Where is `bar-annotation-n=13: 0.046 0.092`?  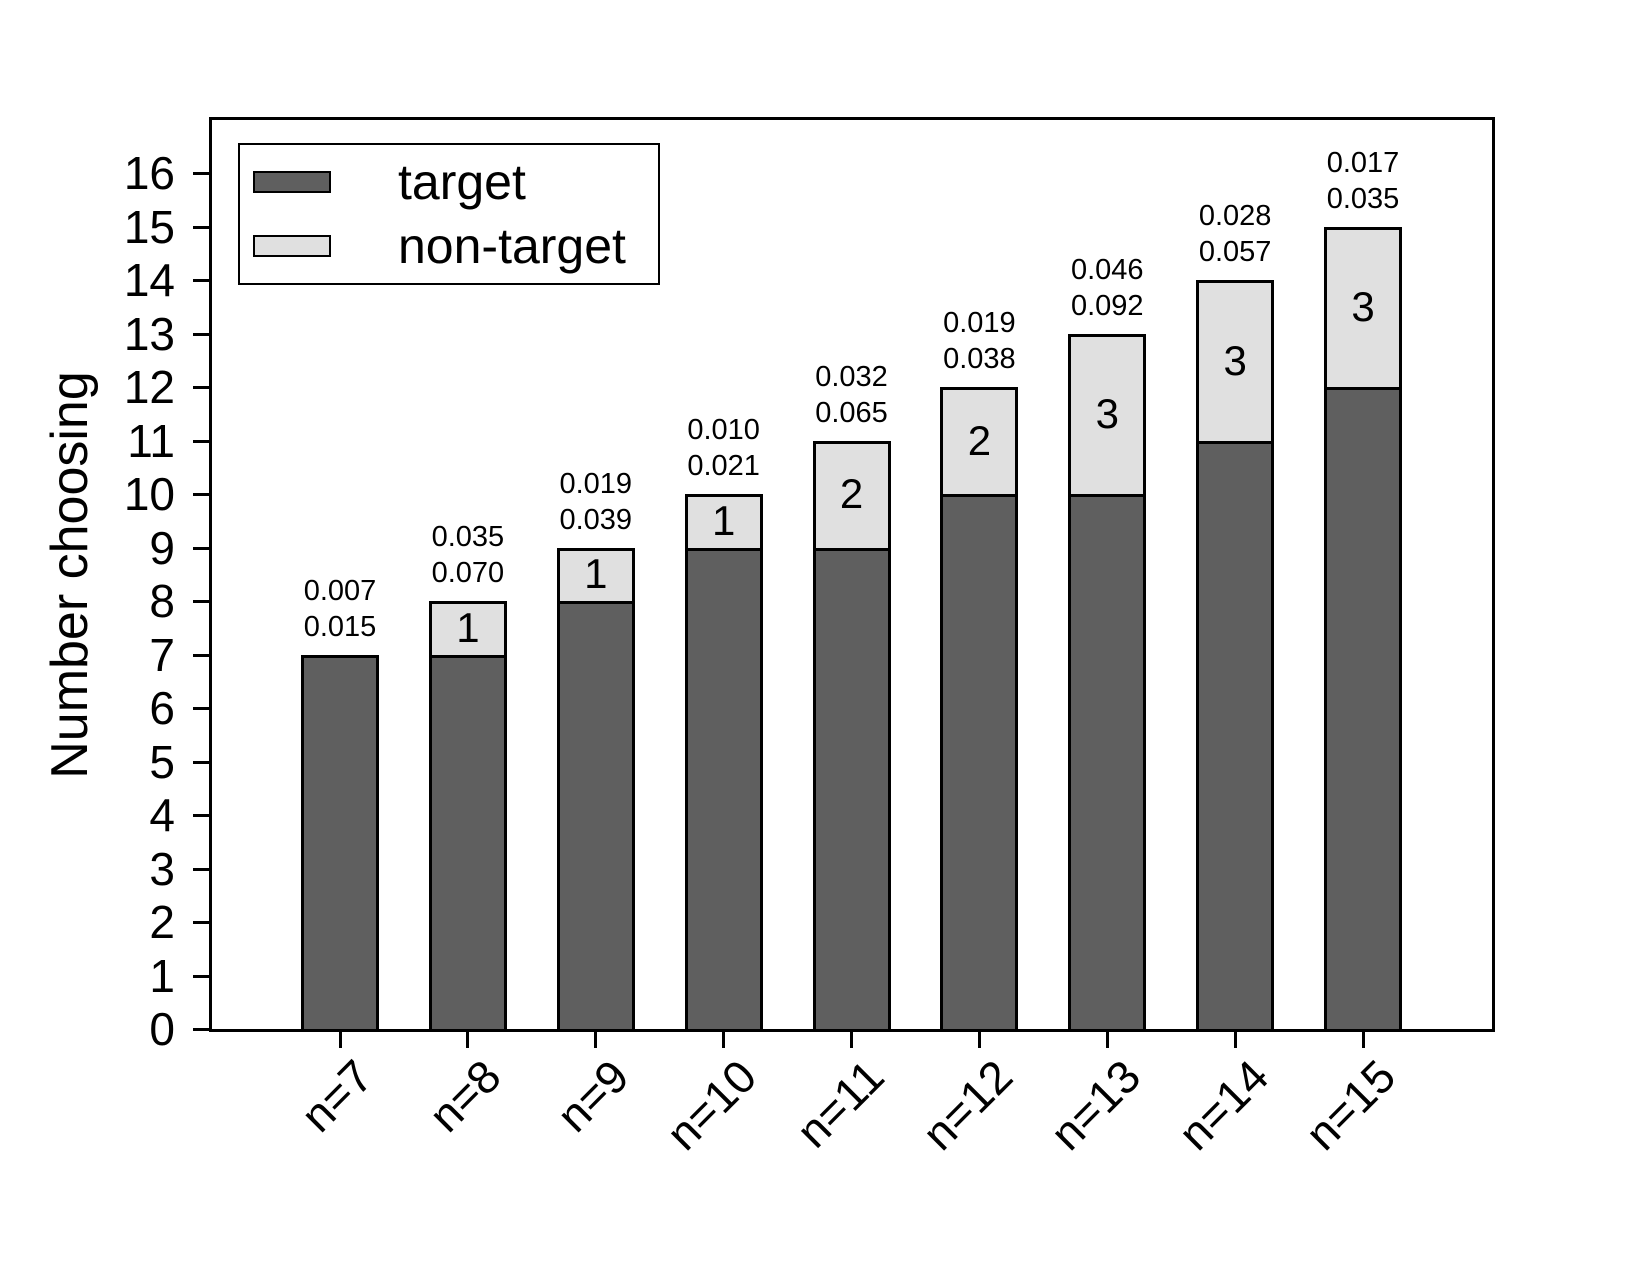
bar-annotation-n=13: 0.046 0.092 is located at coordinates (1107, 288).